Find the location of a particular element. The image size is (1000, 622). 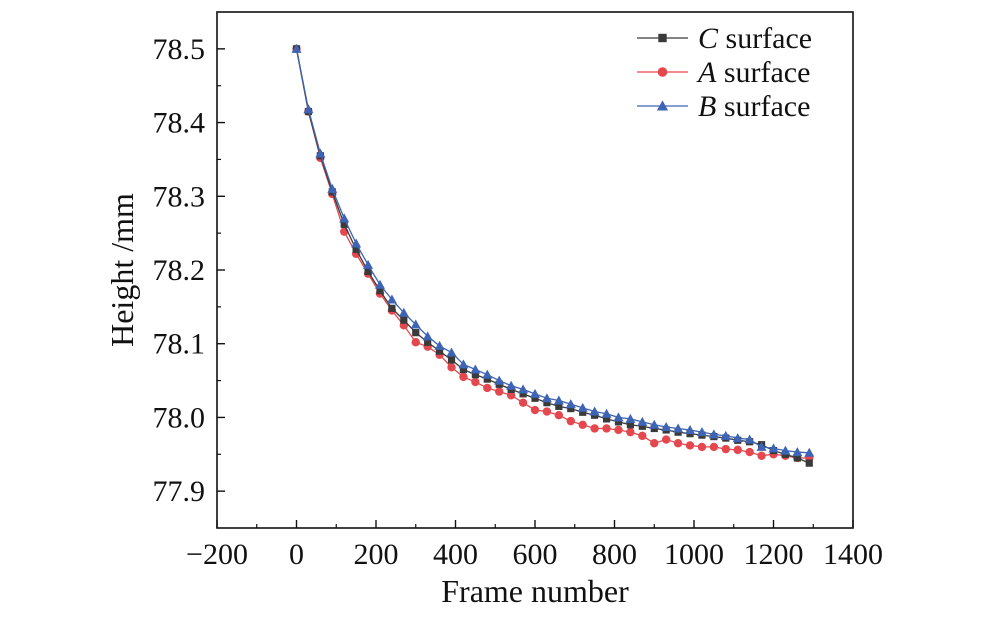

y-tick-label: 78.2 is located at coordinates (179, 270).